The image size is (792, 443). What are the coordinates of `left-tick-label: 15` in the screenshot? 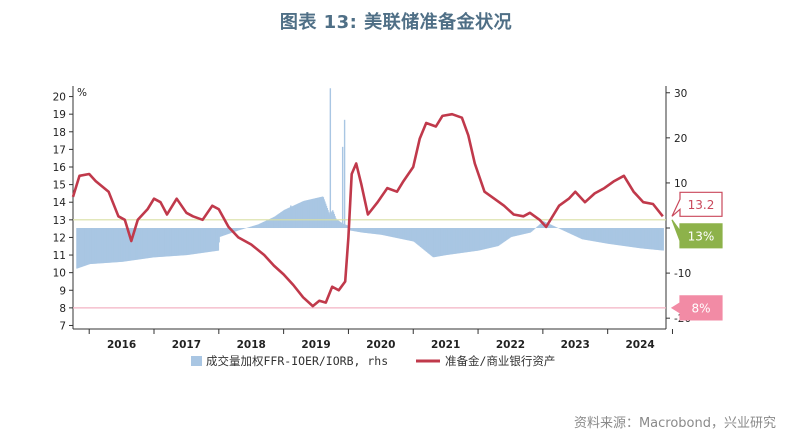 It's located at (59, 186).